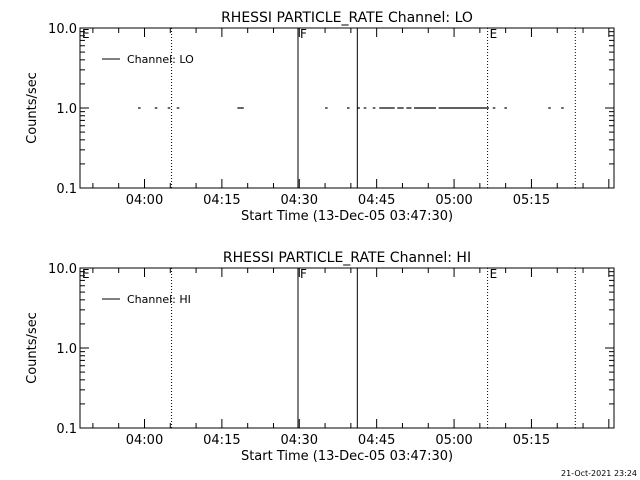 This screenshot has width=640, height=480. Describe the element at coordinates (160, 59) in the screenshot. I see `legend-label: Channel: LO` at that location.